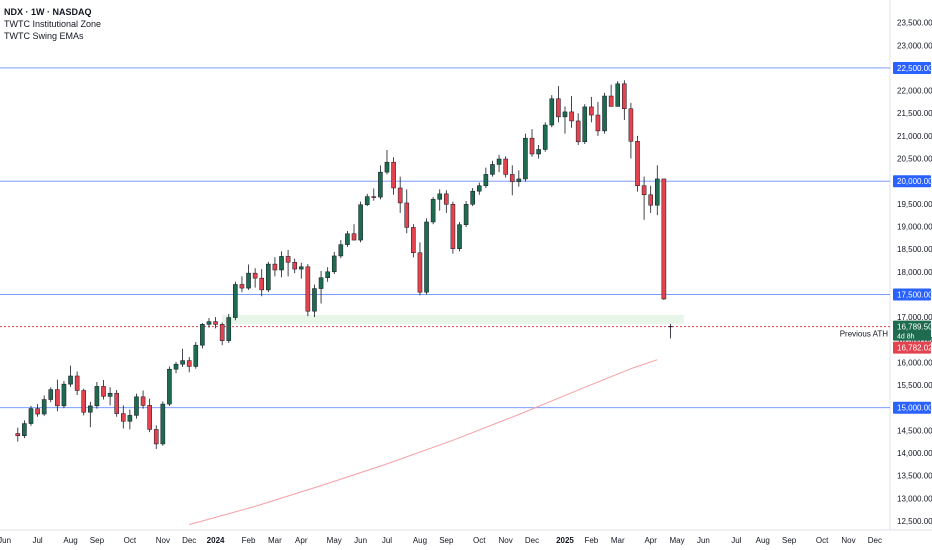 The height and width of the screenshot is (550, 932). Describe the element at coordinates (914, 159) in the screenshot. I see `price-tick-label: 20,500.00` at that location.